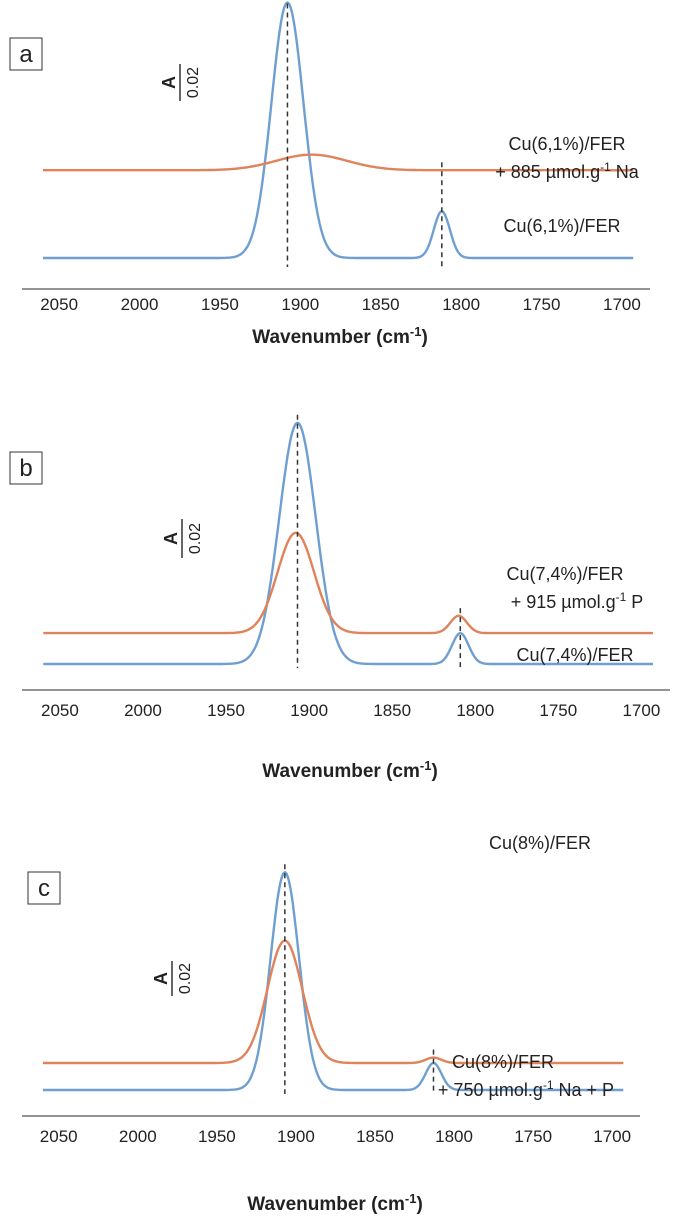  I want to click on treated-line2-pre: + 885 µmol.g, so click(547, 172).